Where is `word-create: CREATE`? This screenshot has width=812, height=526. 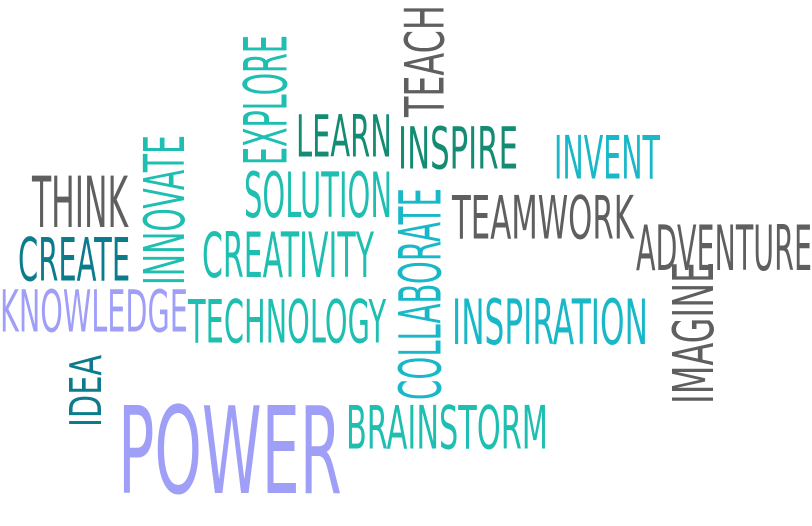 word-create: CREATE is located at coordinates (74, 259).